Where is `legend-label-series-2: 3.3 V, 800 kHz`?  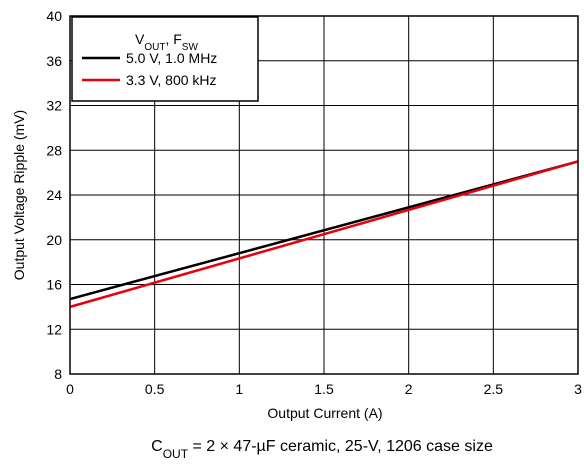
legend-label-series-2: 3.3 V, 800 kHz is located at coordinates (171, 80).